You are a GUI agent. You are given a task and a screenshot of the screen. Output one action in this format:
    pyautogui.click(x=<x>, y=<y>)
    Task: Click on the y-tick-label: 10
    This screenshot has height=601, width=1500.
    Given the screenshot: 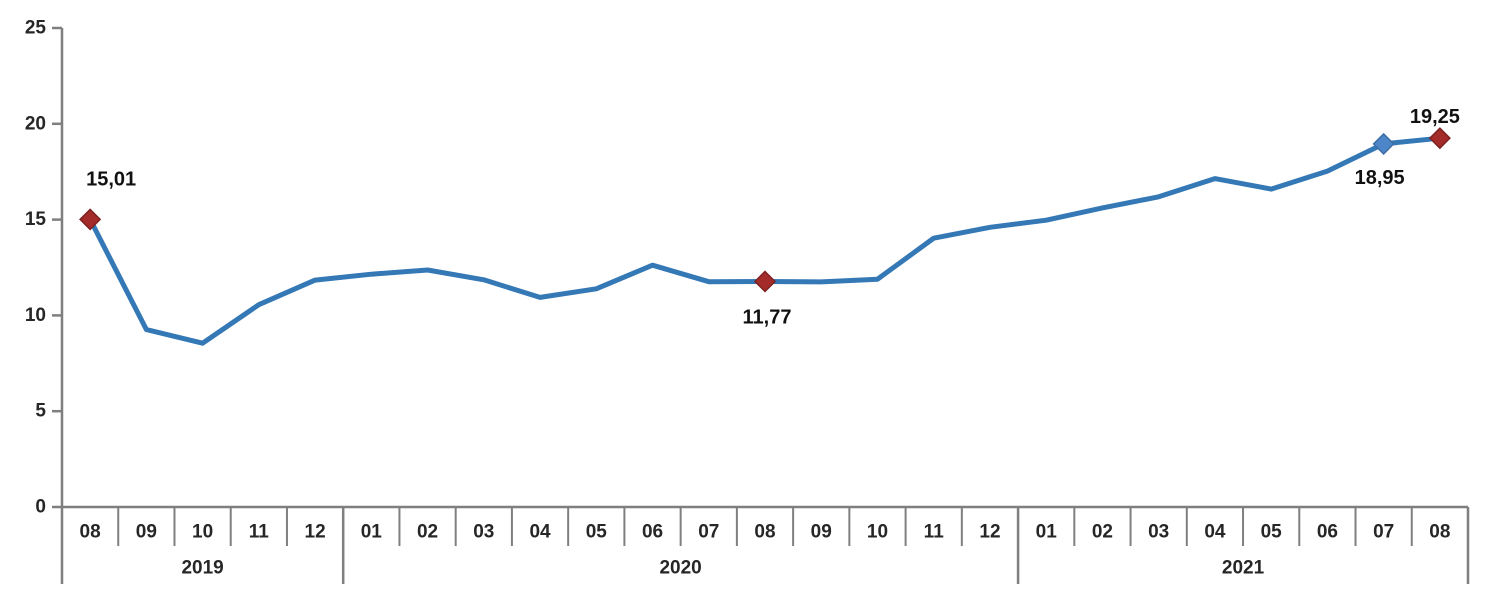 What is the action you would take?
    pyautogui.click(x=35, y=315)
    